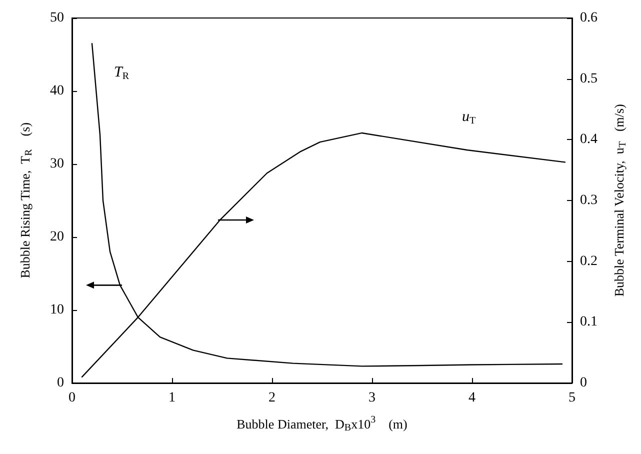 The width and height of the screenshot is (641, 454). What do you see at coordinates (57, 237) in the screenshot?
I see `y-tick-label: 20` at bounding box center [57, 237].